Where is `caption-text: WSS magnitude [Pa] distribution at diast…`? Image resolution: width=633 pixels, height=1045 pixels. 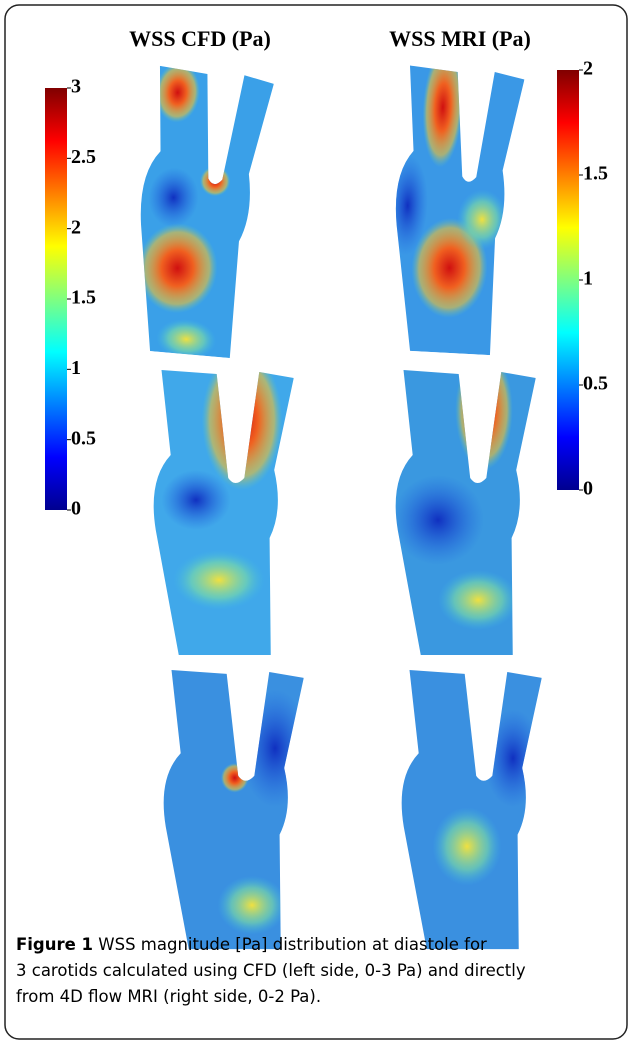
caption-text: WSS magnitude [Pa] distribution at diast… is located at coordinates (292, 944).